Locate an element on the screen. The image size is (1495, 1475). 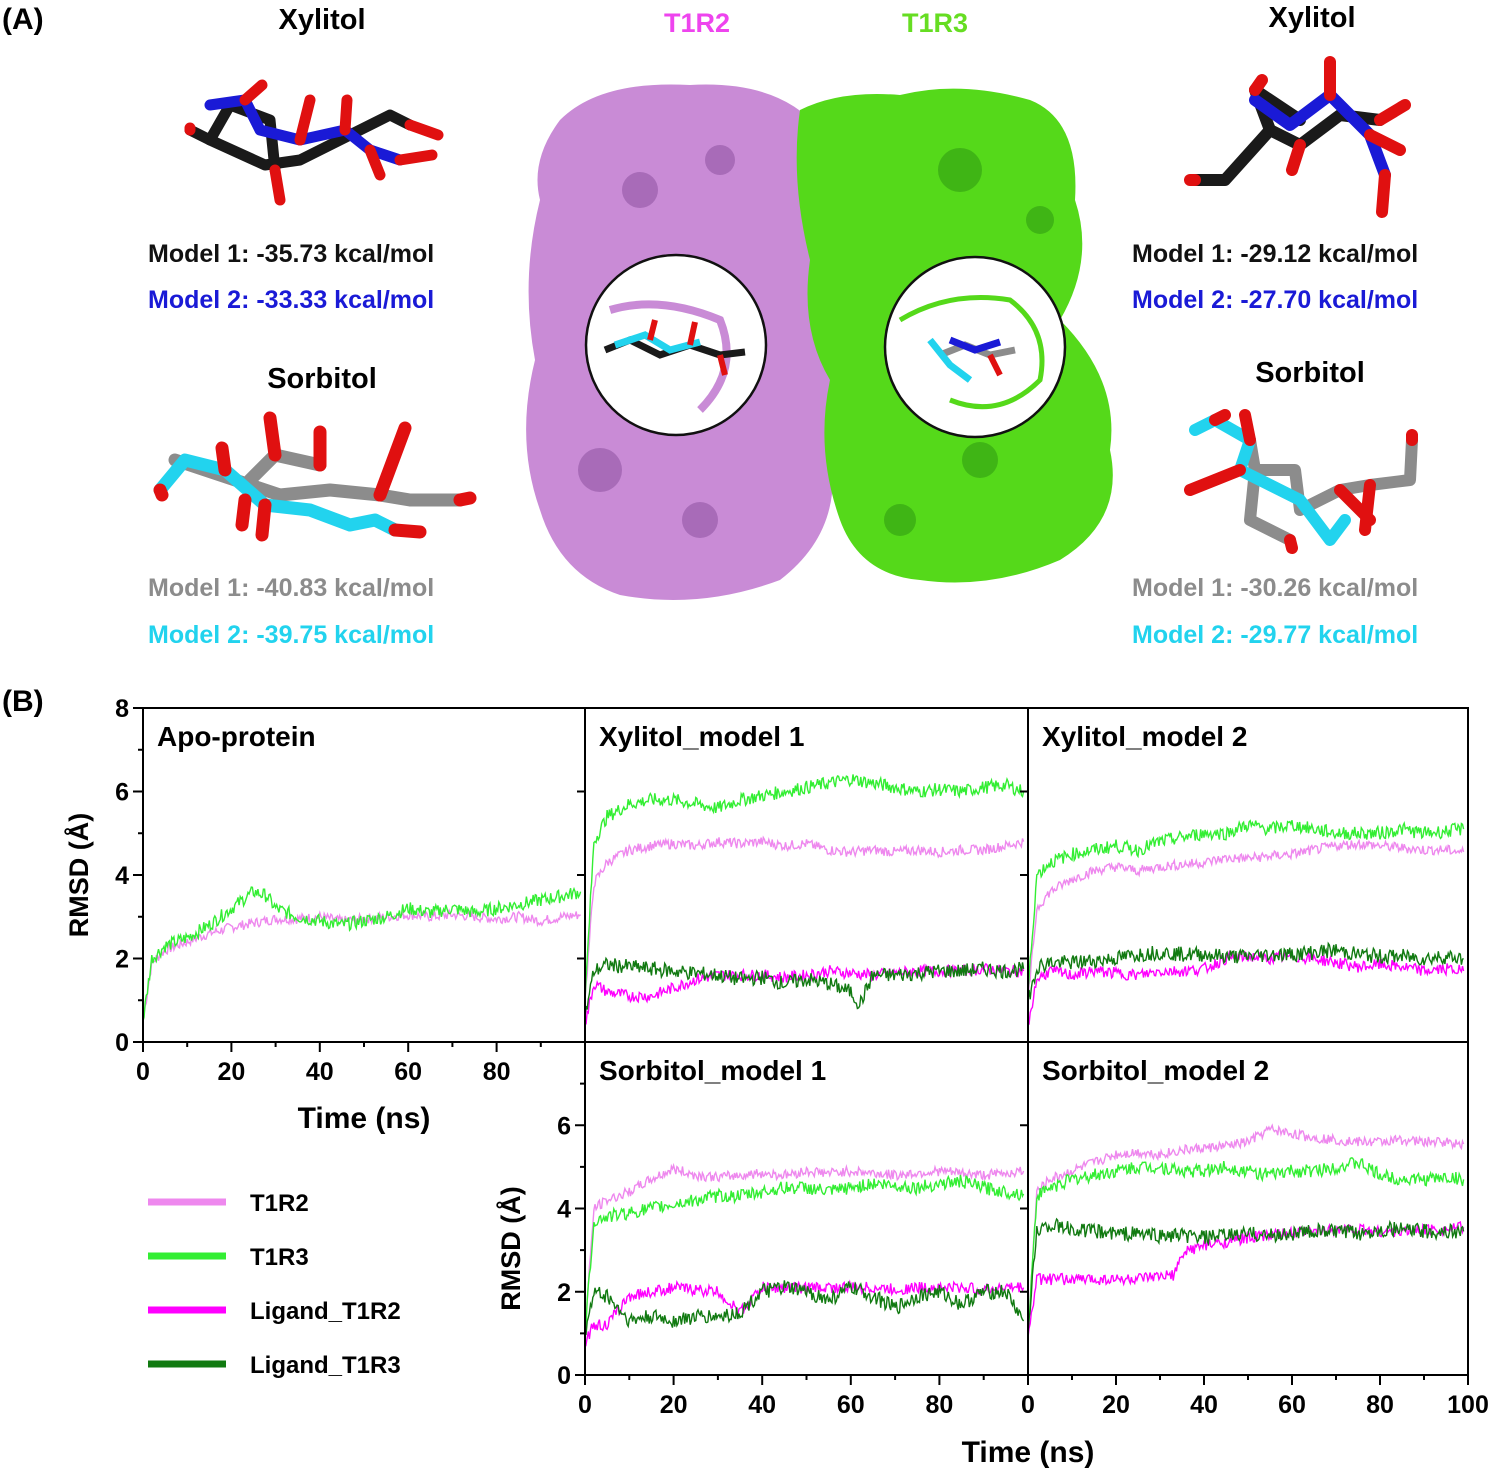
t1r2-binding-site-inset is located at coordinates (676, 345).